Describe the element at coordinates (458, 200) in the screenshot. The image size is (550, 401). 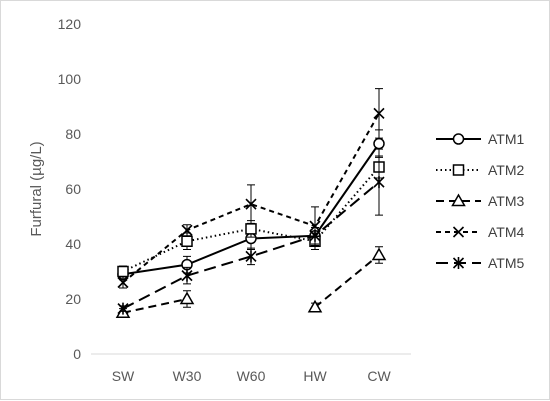
I see `atm3-legend-marker` at that location.